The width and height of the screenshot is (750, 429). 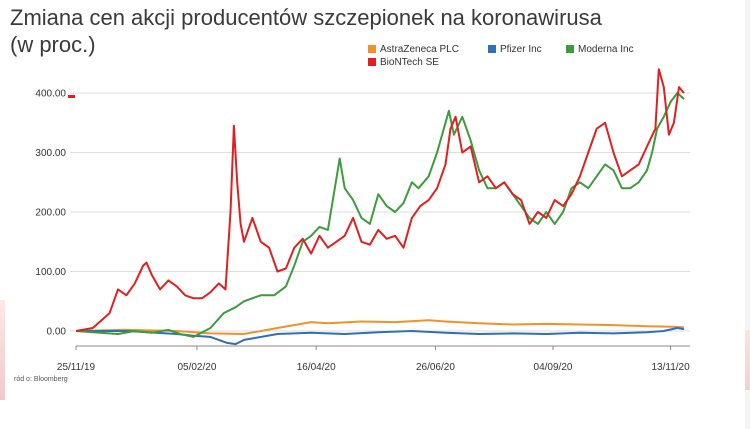 What do you see at coordinates (372, 62) in the screenshot?
I see `legend-swatch-biontech` at bounding box center [372, 62].